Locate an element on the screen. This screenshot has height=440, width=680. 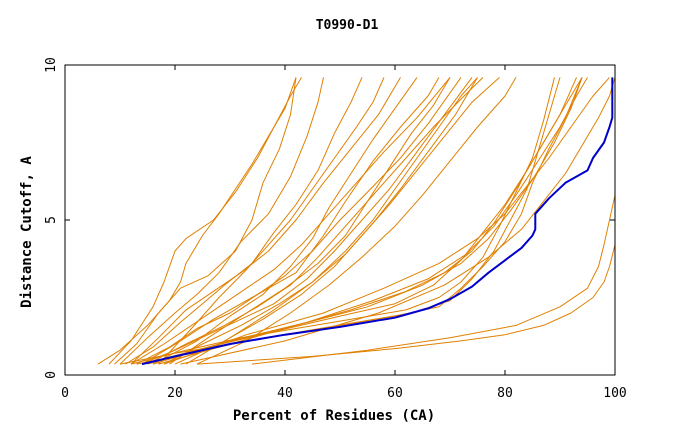
x-tick-label-20: 20 is located at coordinates (175, 393).